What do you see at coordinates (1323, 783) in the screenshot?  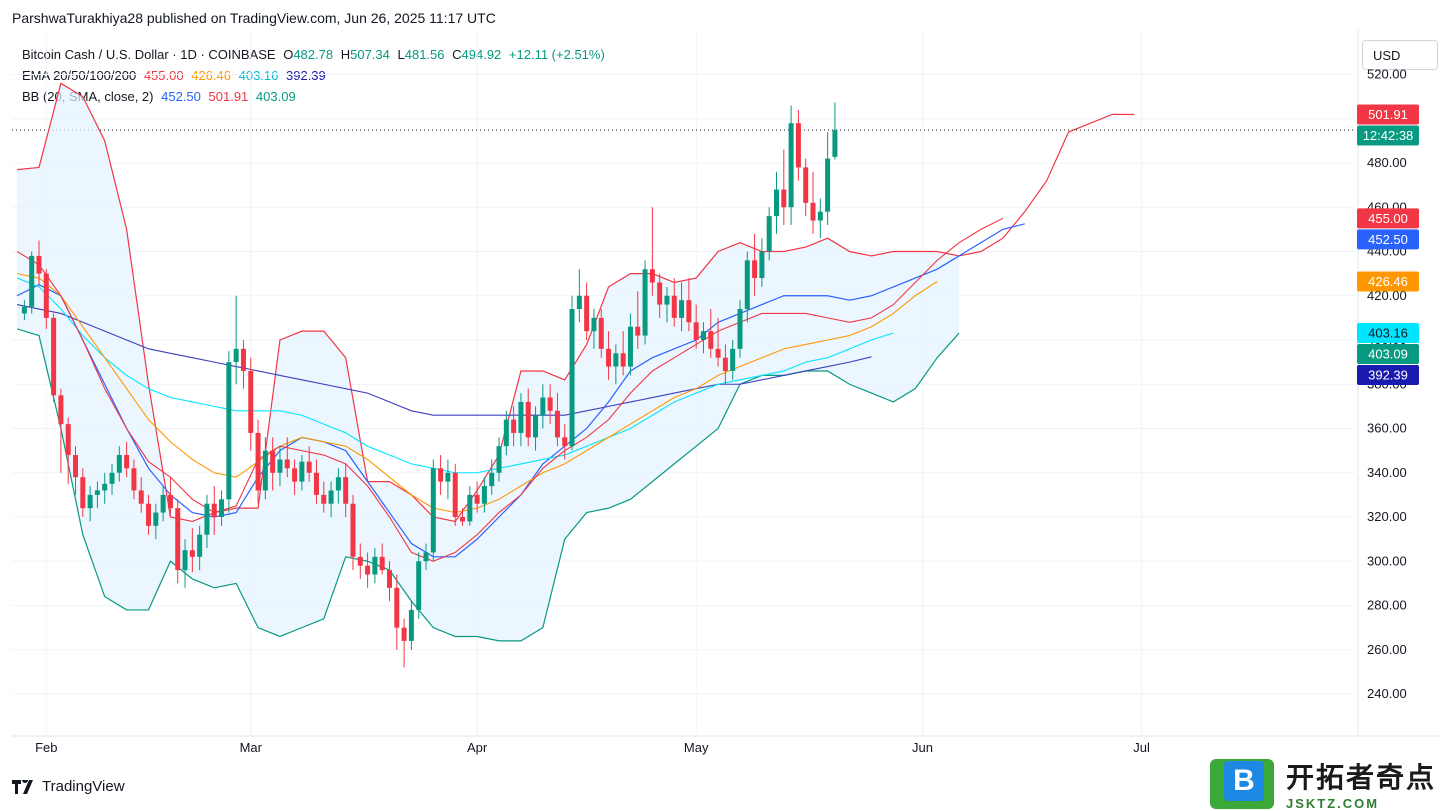 I see `watermark: B 开拓者奇点 JSKTZ.COM` at bounding box center [1323, 783].